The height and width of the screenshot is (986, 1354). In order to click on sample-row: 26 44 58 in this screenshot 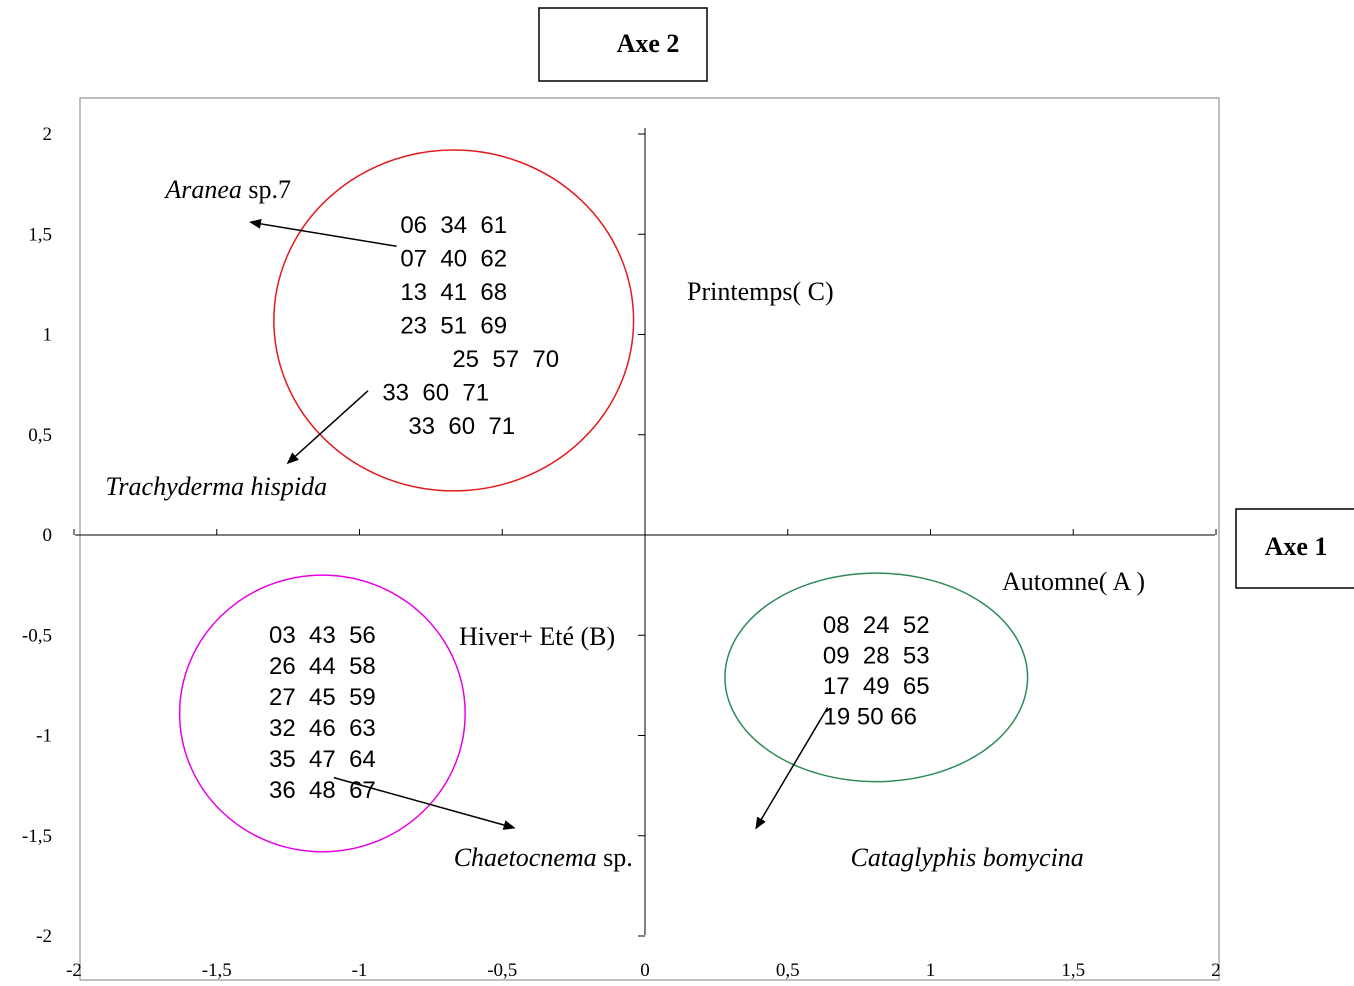, I will do `click(322, 666)`.